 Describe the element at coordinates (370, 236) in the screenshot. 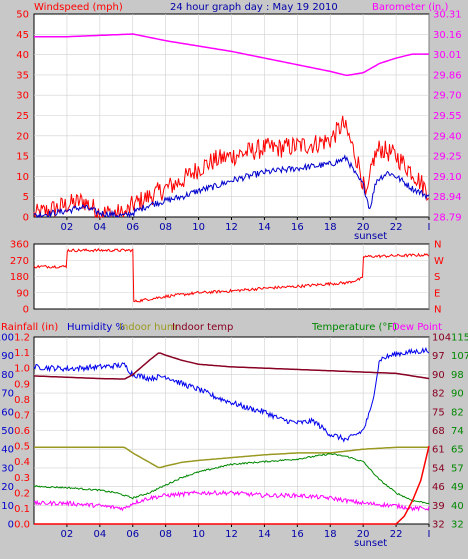

I see `sunset-label-1: sunset` at that location.